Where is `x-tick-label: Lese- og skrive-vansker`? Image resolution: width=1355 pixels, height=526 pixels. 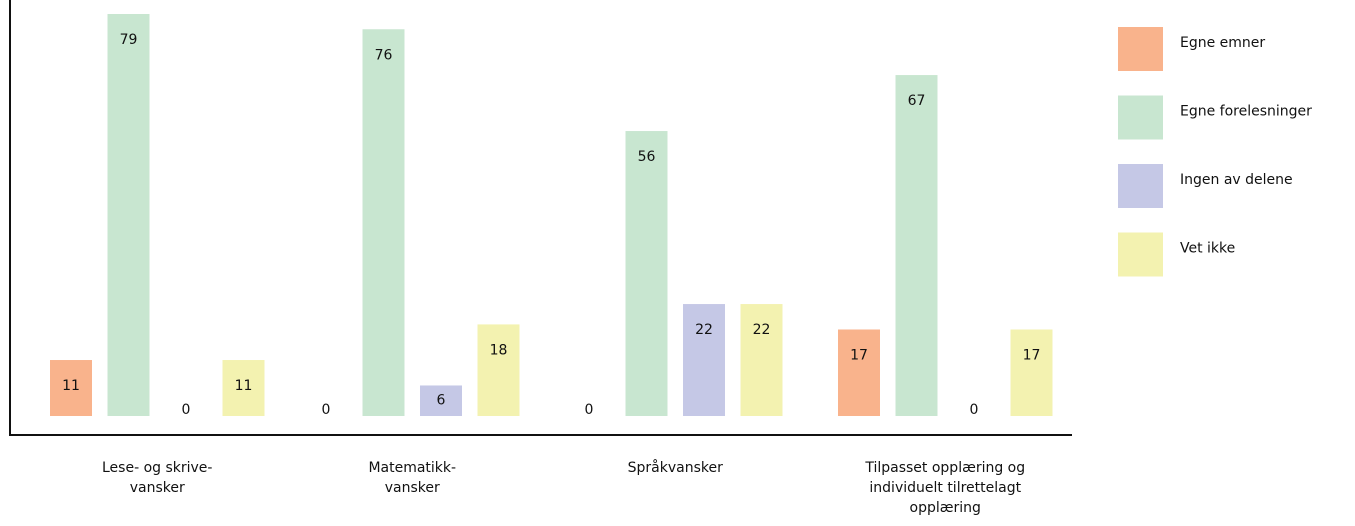 x-tick-label: Lese- og skrive-vansker is located at coordinates (157, 478).